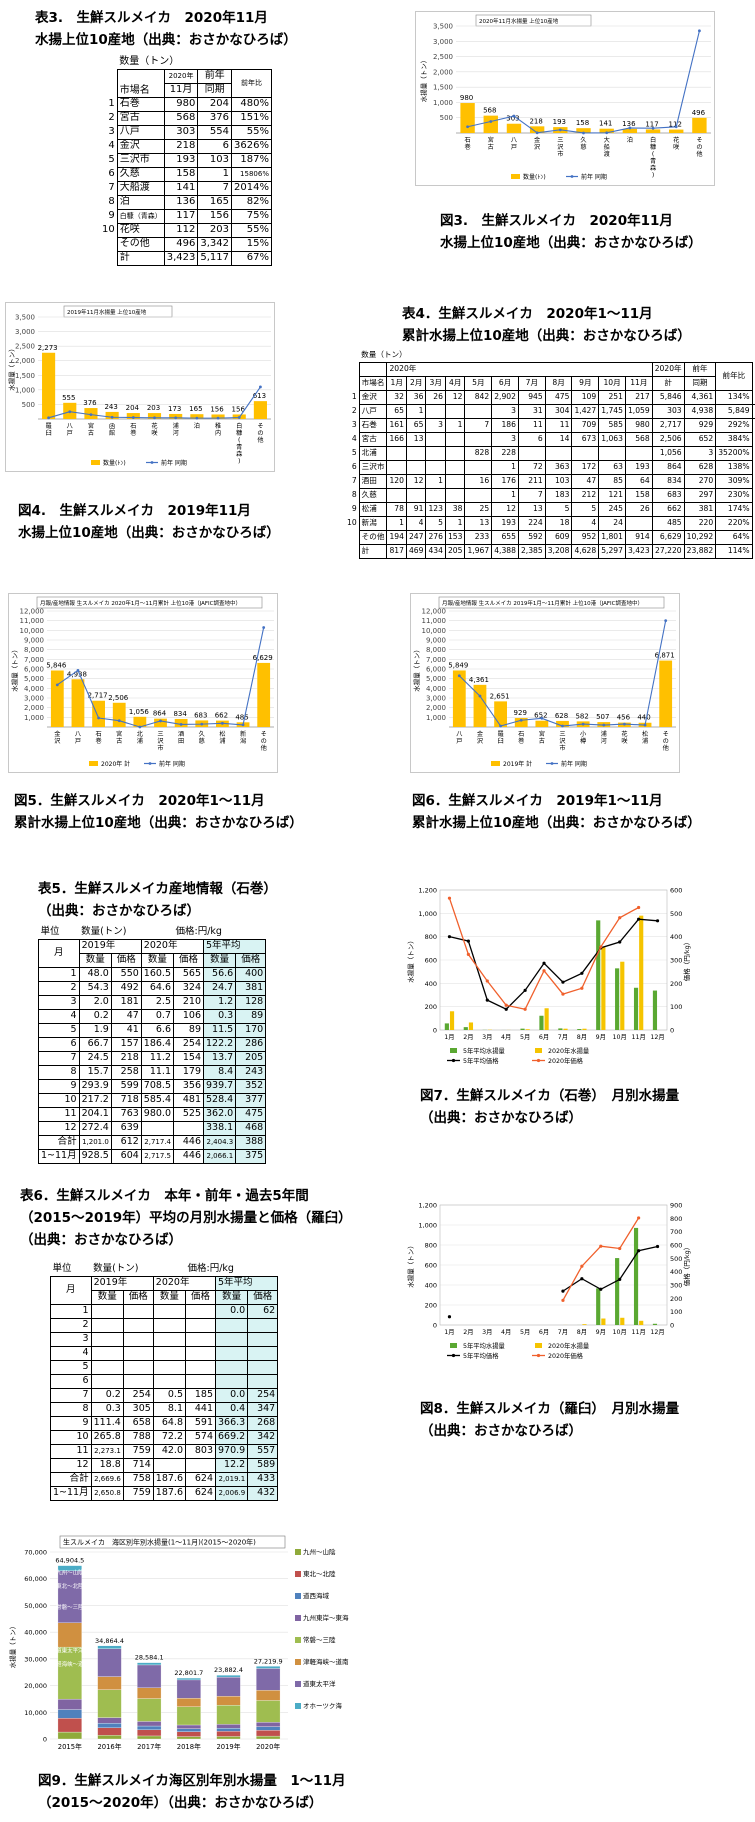 The image size is (755, 1822). Describe the element at coordinates (574, 764) in the screenshot. I see `legend-label: 前年 同期` at that location.